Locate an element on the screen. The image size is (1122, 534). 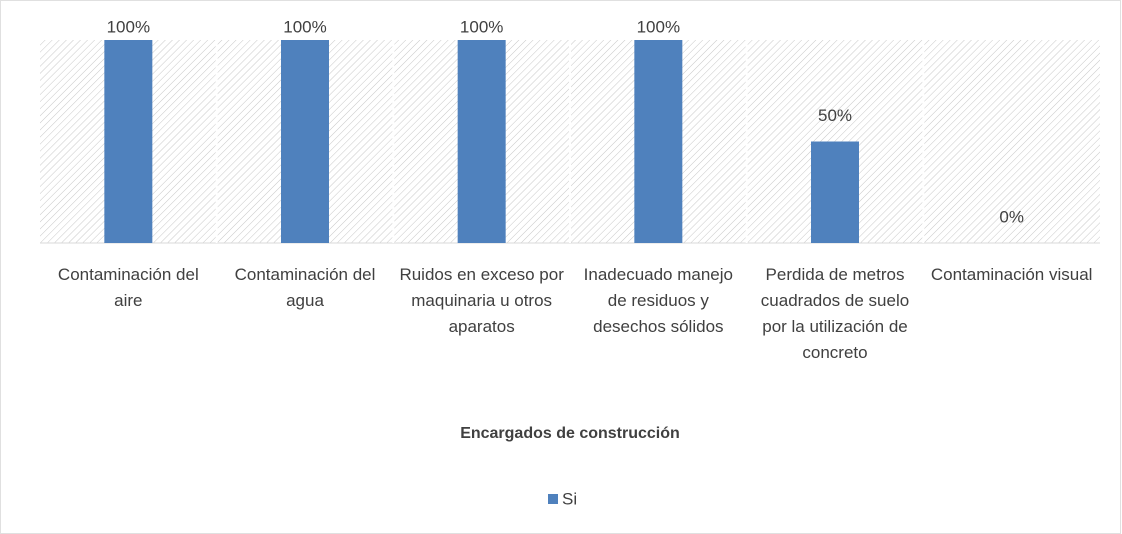
x-axis-title: Encargados de construcción is located at coordinates (570, 433).